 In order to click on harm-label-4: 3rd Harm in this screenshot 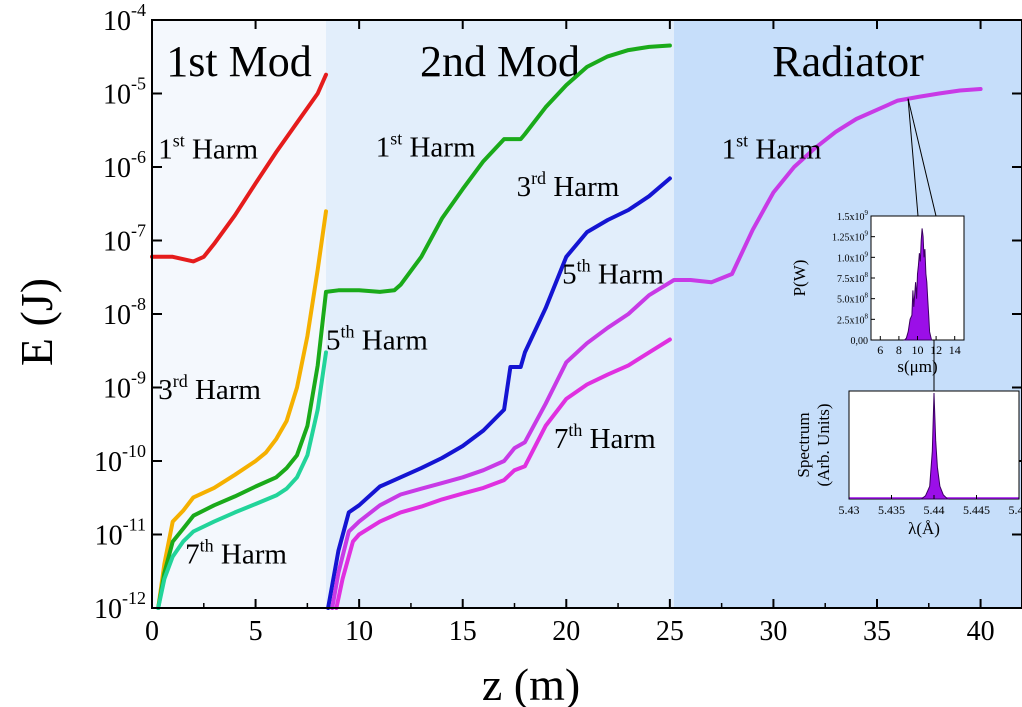, I will do `click(568, 185)`.